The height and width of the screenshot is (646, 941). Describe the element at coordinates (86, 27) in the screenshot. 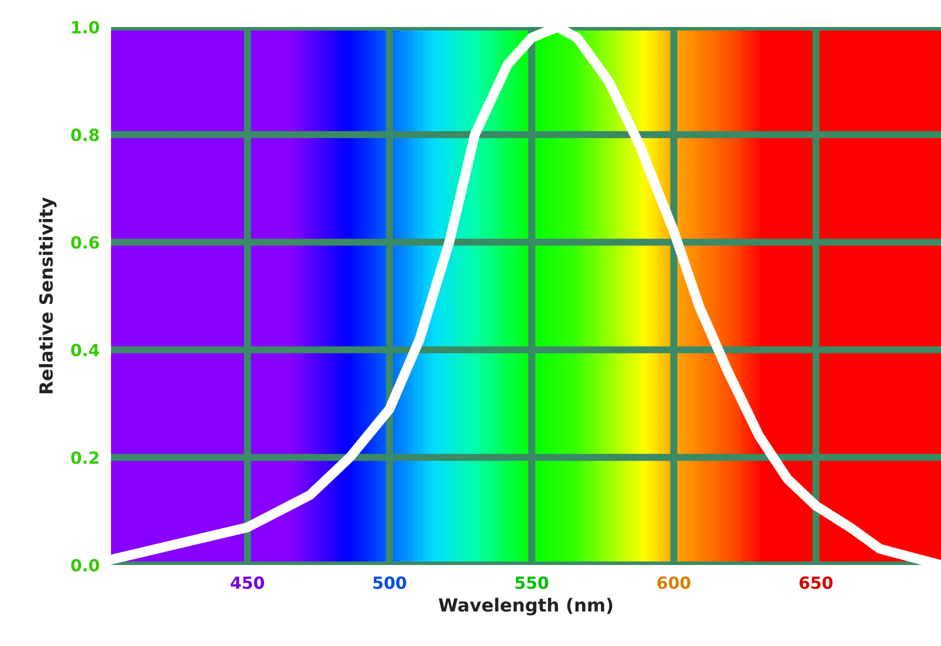

I see `y-tick-label: 1.0` at that location.